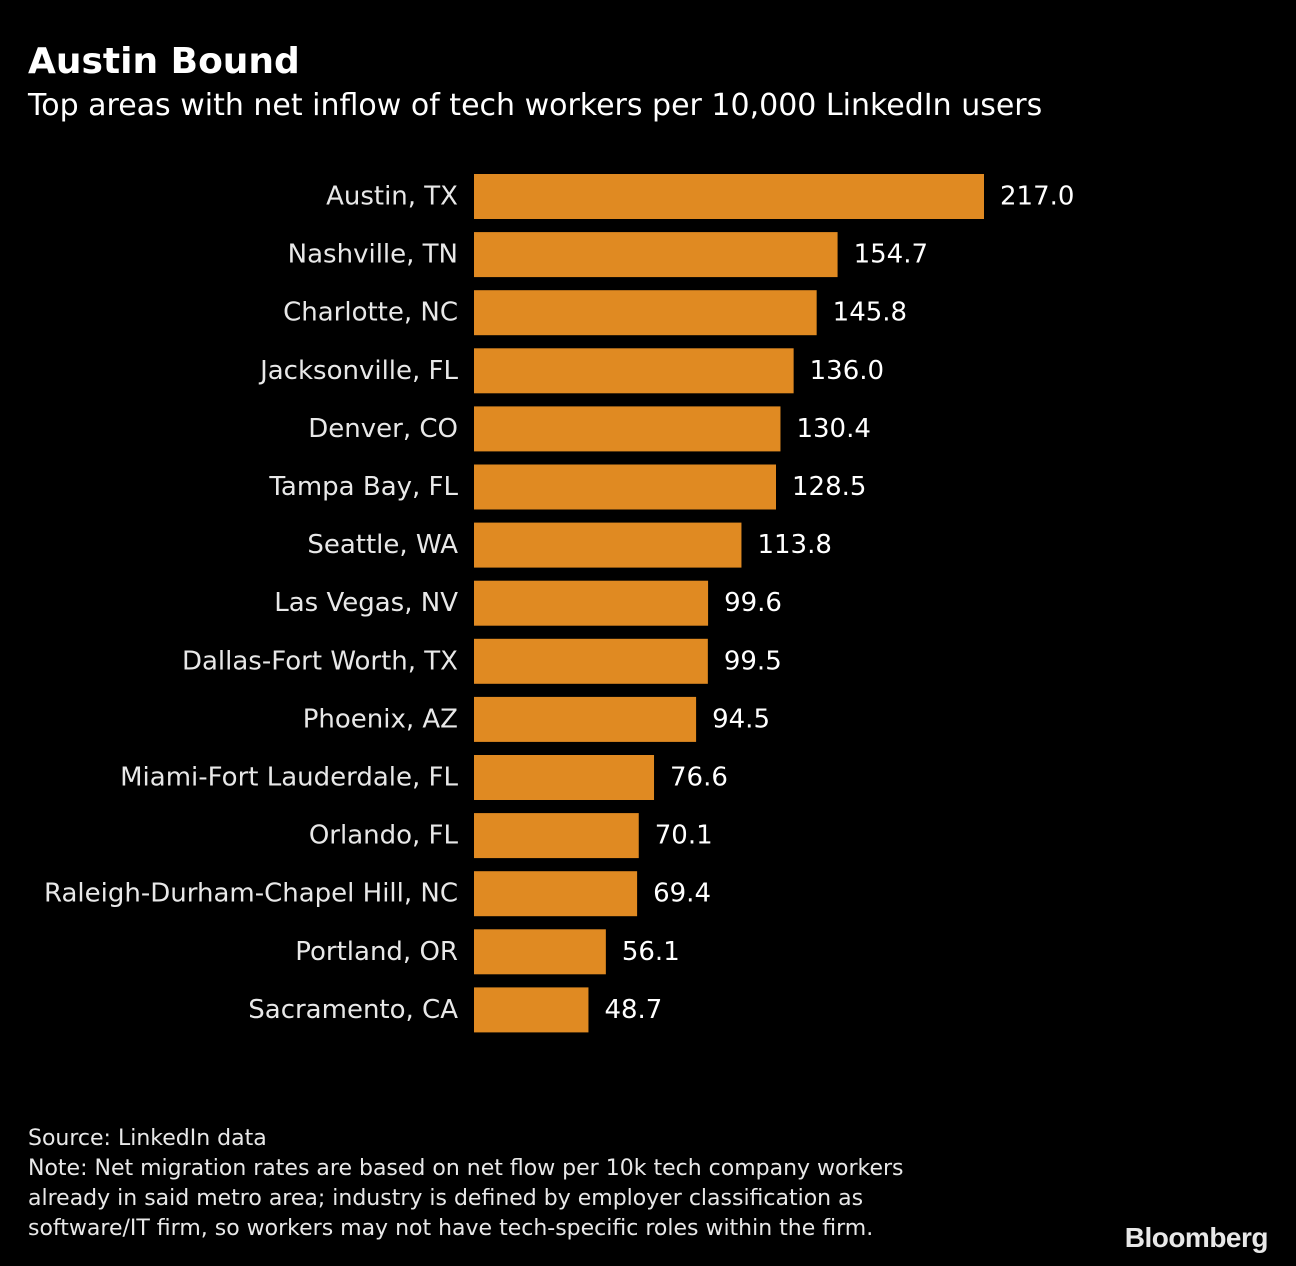 The image size is (1296, 1266). I want to click on category-label: Jacksonville, FL, so click(358, 371).